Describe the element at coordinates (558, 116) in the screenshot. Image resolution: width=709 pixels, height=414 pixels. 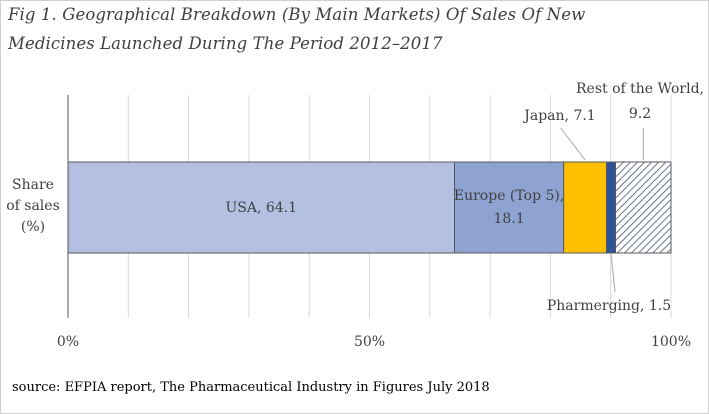
I see `data-label-japan: Japan, 7.1` at that location.